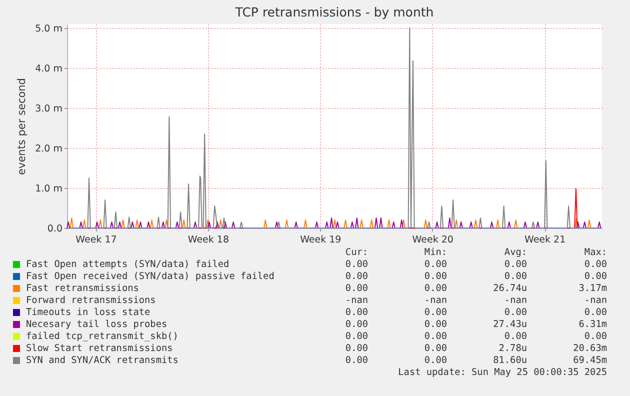  Describe the element at coordinates (512, 349) in the screenshot. I see `text: 2.78u` at that location.